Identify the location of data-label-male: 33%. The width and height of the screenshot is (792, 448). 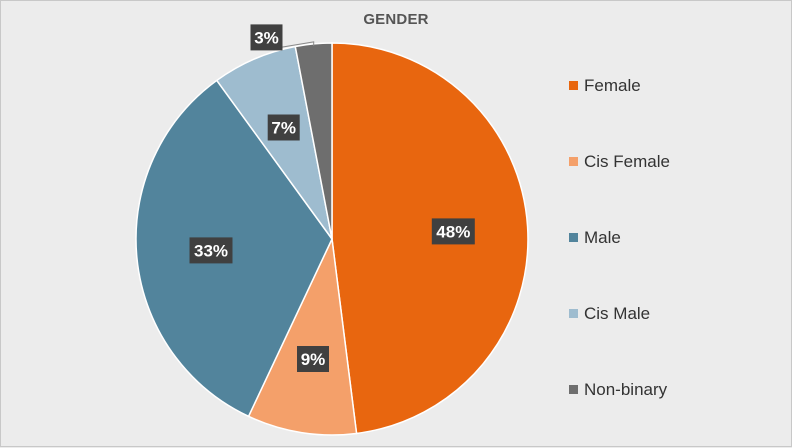
(211, 250).